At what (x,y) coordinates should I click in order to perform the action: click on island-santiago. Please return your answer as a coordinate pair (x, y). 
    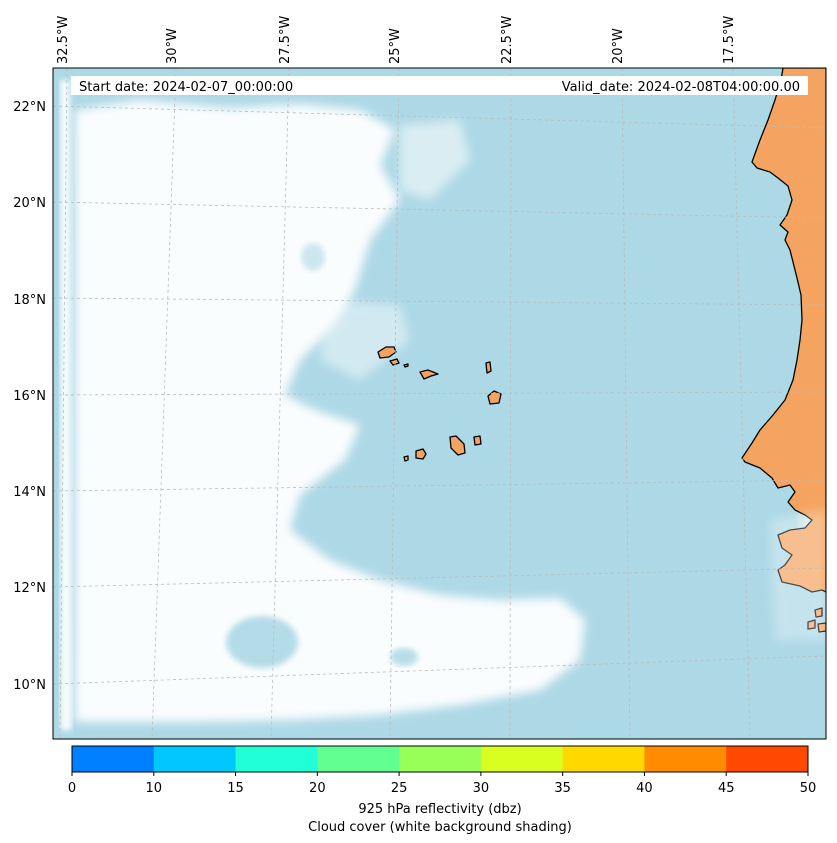
    Looking at the image, I should click on (457, 445).